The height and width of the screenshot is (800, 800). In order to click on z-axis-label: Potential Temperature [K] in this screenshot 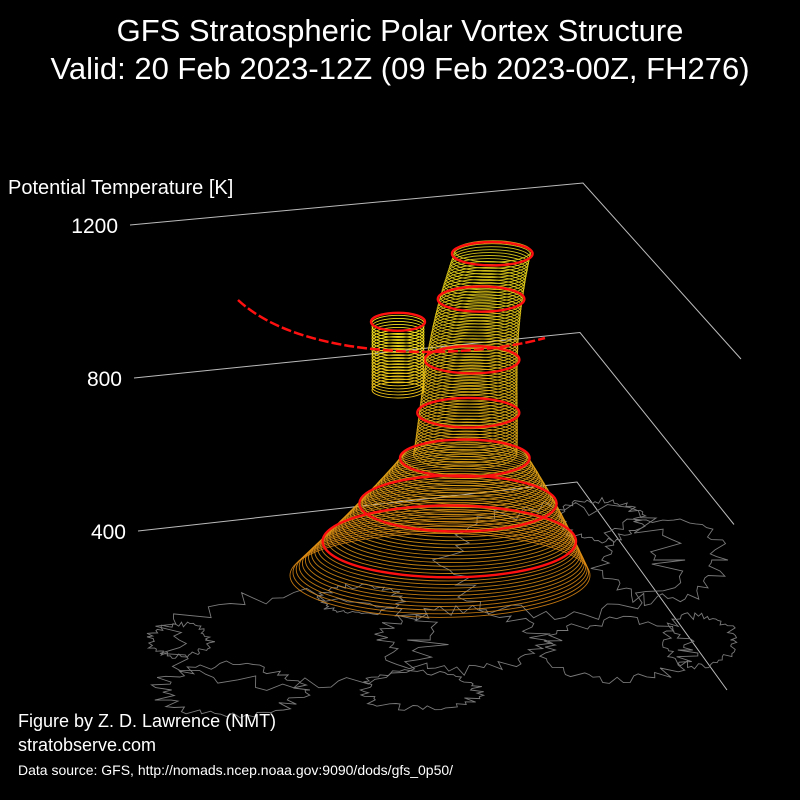, I will do `click(120, 188)`.